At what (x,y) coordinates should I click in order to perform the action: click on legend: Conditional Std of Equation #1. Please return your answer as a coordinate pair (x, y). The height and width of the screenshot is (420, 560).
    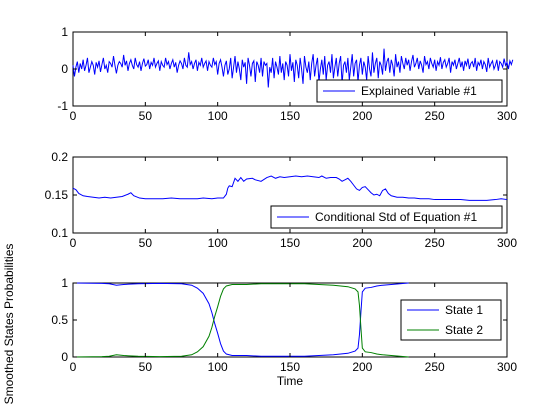
    Looking at the image, I should click on (386, 217).